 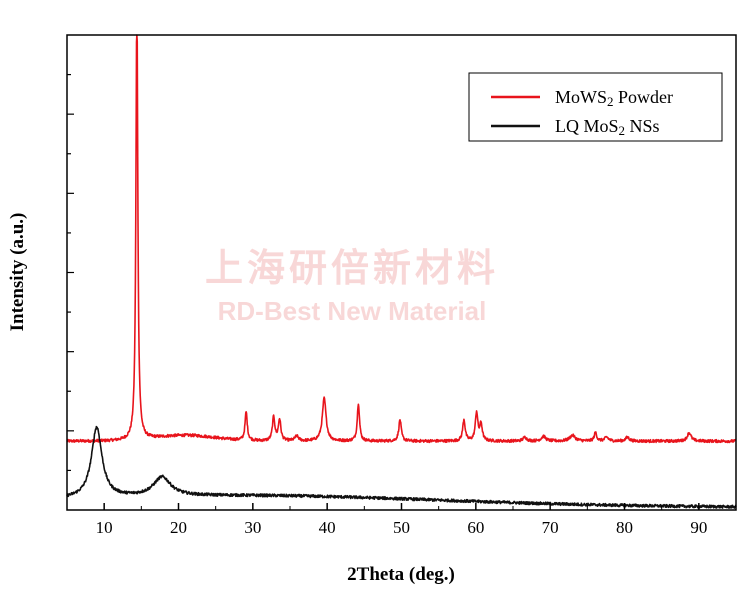 I want to click on legend: MoWS2 Powder LQ MoS2 NSs, so click(x=595, y=107).